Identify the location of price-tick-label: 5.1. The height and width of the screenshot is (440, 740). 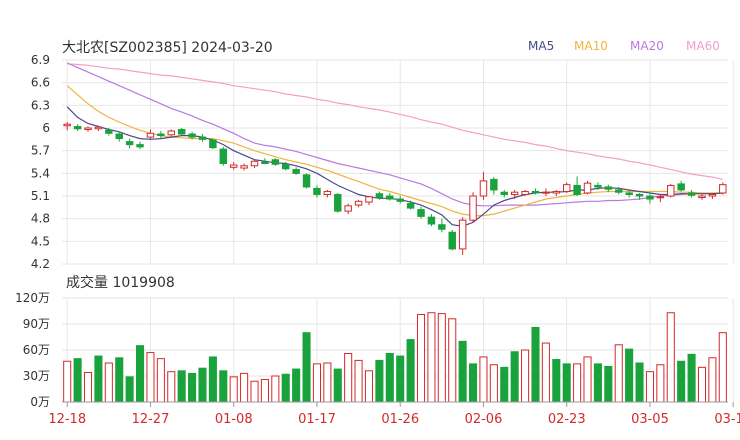
(40, 196).